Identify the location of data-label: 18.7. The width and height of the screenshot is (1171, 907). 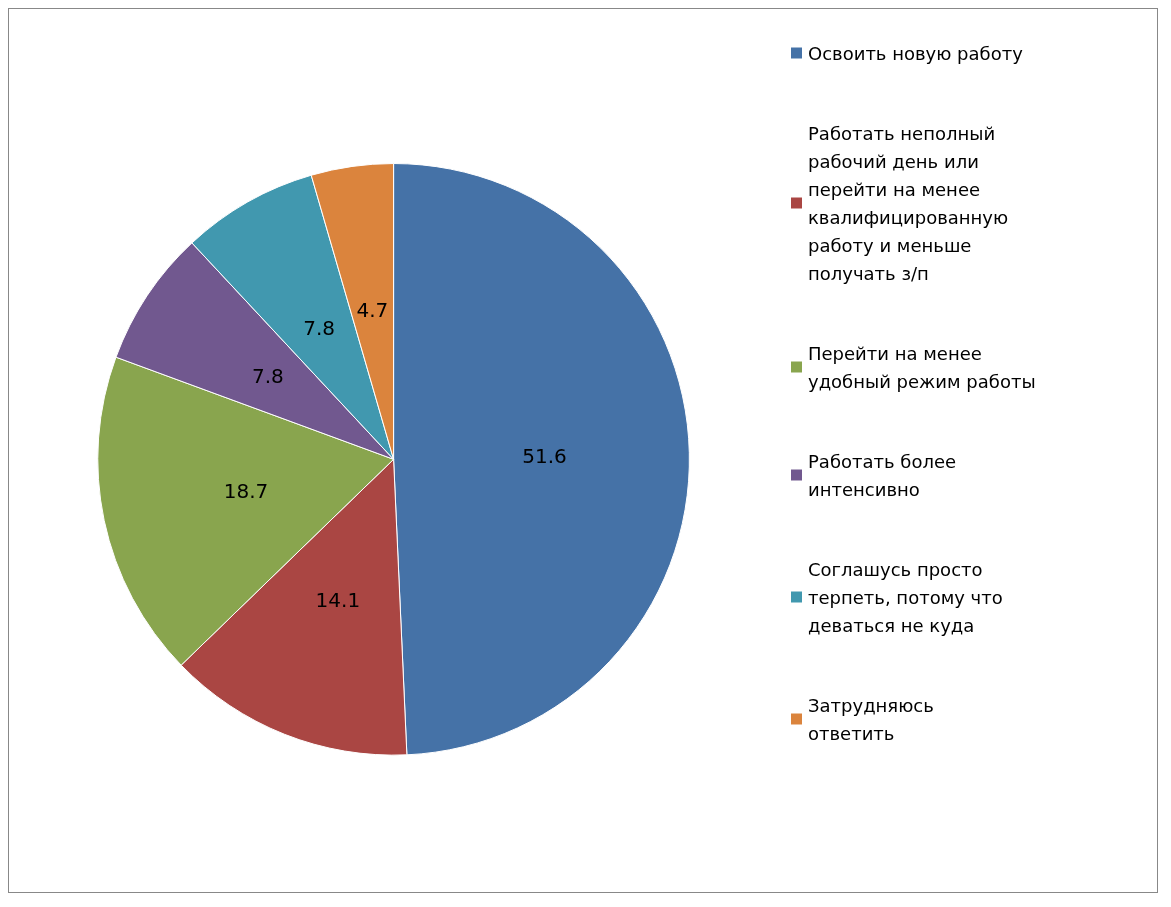
(246, 490).